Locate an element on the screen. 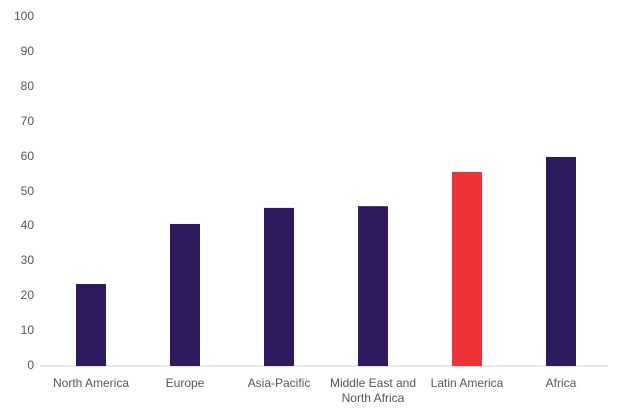 The height and width of the screenshot is (416, 623). y-tick-label: 90 is located at coordinates (27, 50).